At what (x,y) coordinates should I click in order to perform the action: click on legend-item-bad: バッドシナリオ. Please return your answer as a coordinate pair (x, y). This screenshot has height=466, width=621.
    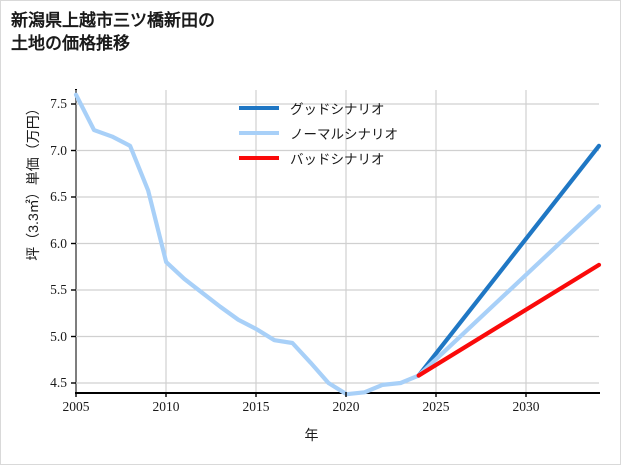
    Looking at the image, I should click on (339, 157).